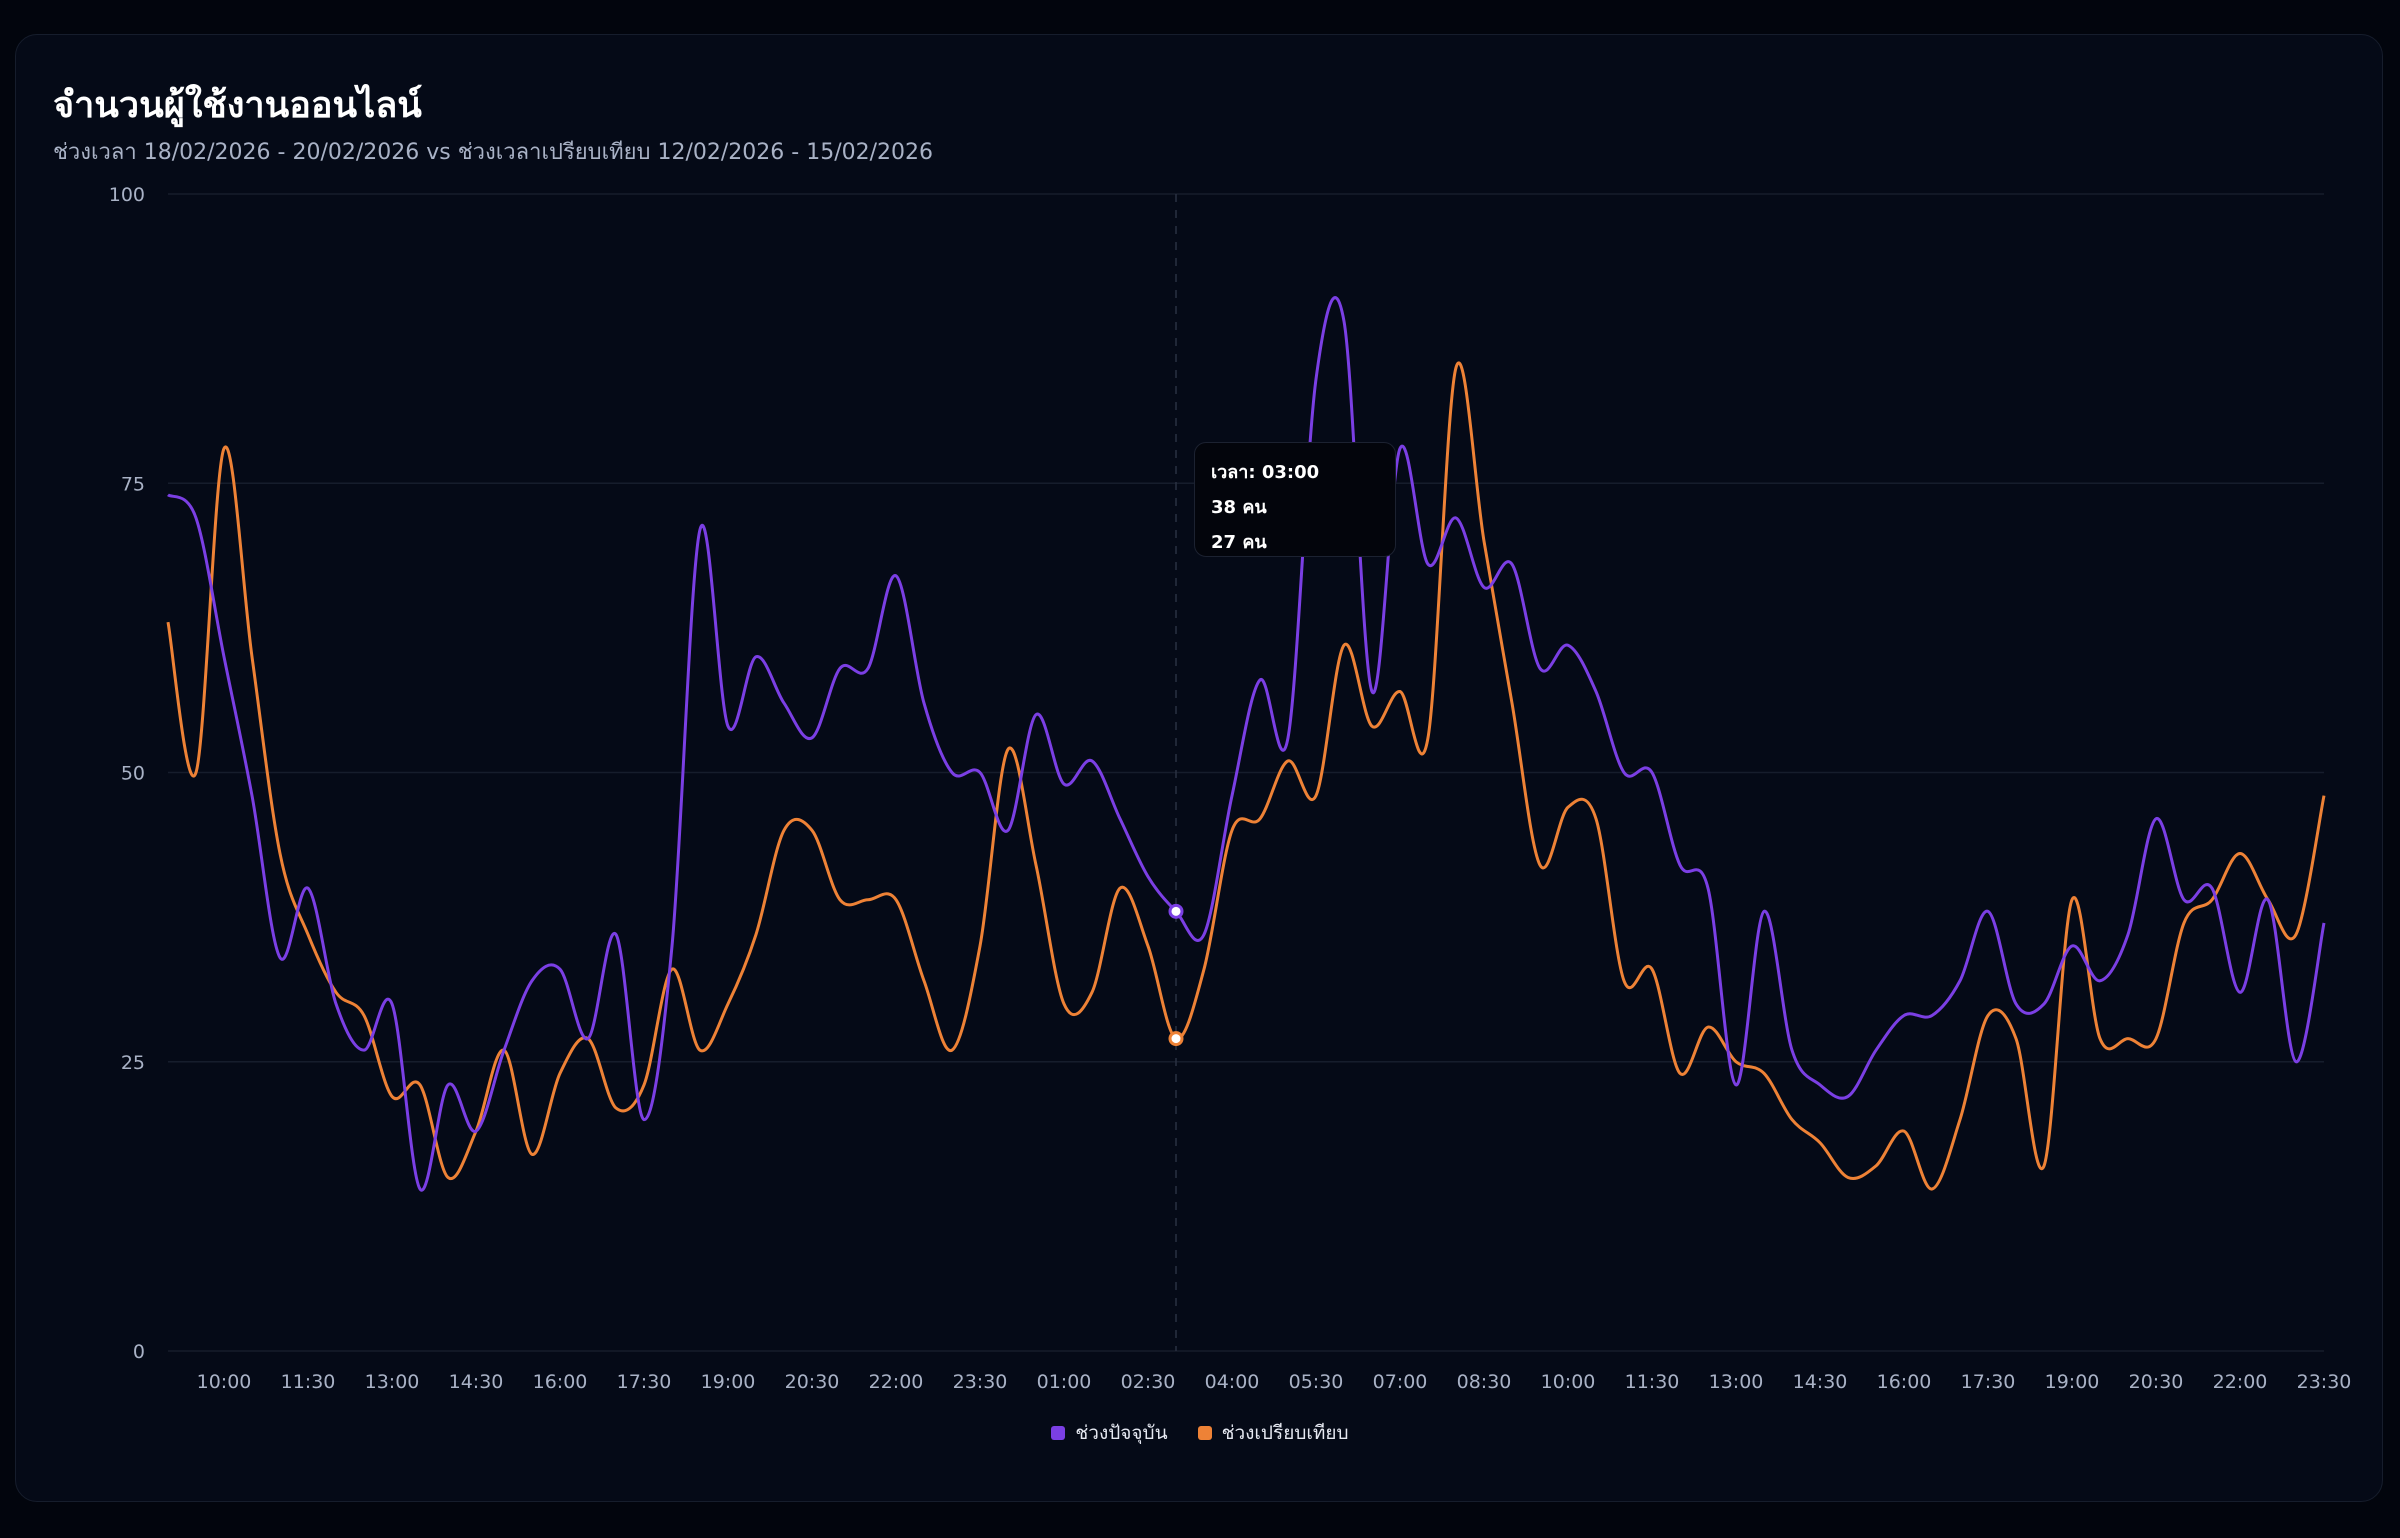 Image resolution: width=2400 pixels, height=1538 pixels. What do you see at coordinates (133, 1063) in the screenshot?
I see `y-tick-label: 25` at bounding box center [133, 1063].